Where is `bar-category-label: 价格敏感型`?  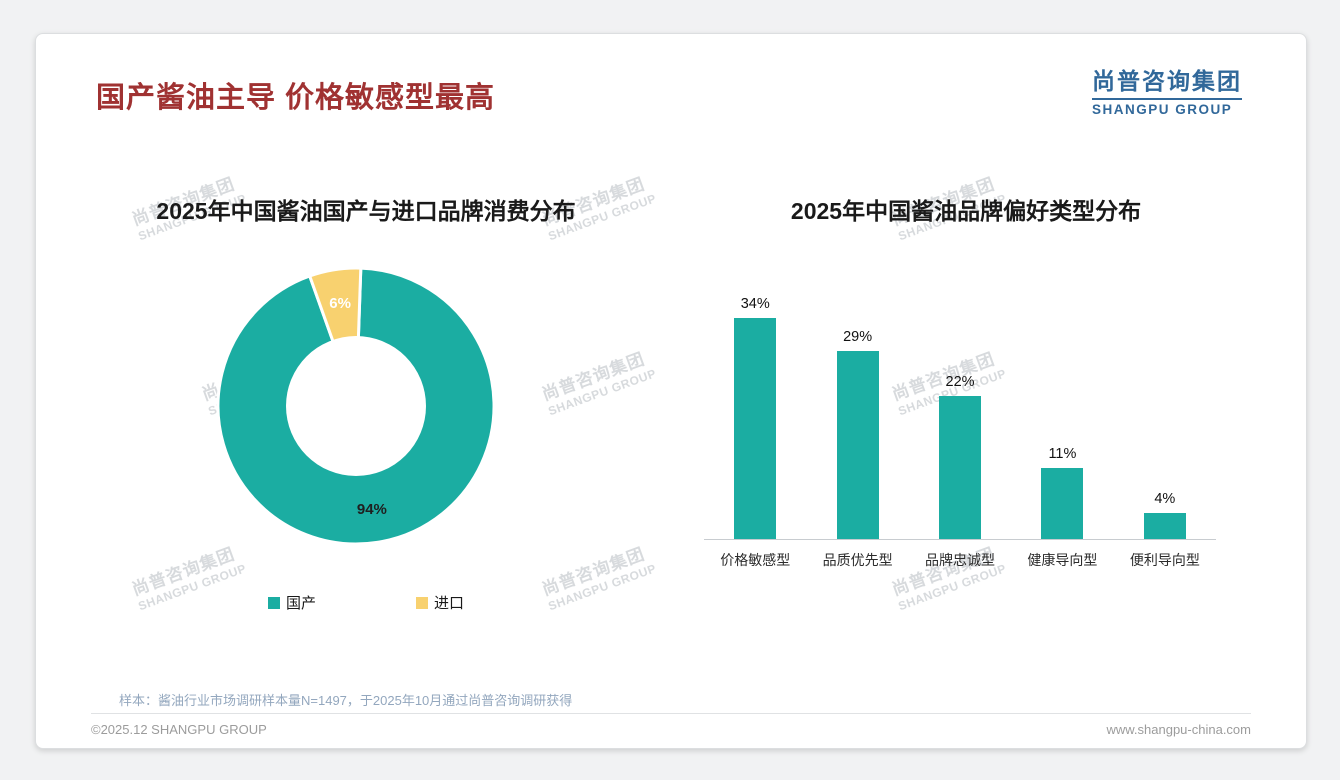
bar-category-label: 价格敏感型 is located at coordinates (755, 560).